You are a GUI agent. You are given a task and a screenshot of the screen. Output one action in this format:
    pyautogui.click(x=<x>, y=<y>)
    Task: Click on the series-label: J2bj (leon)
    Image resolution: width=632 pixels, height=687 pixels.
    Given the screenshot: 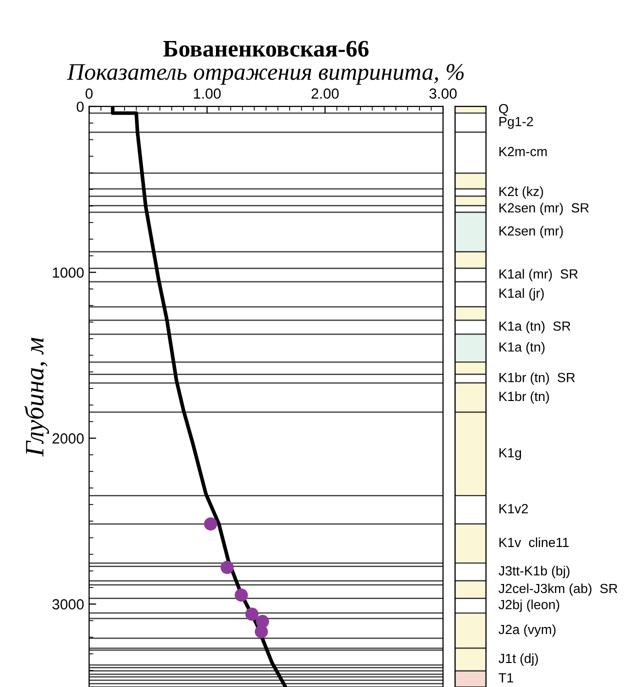 What is the action you would take?
    pyautogui.click(x=529, y=606)
    